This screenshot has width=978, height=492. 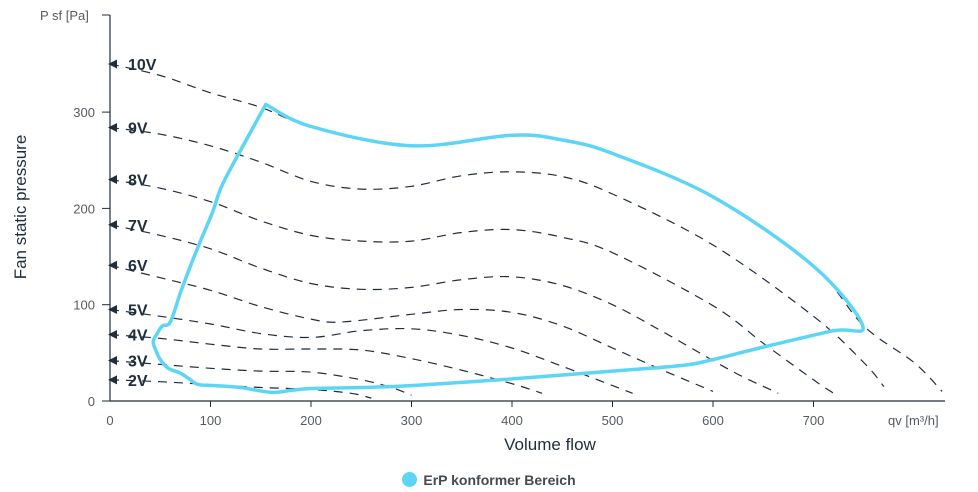 I want to click on voltage-label-7v: 7V, so click(x=138, y=226).